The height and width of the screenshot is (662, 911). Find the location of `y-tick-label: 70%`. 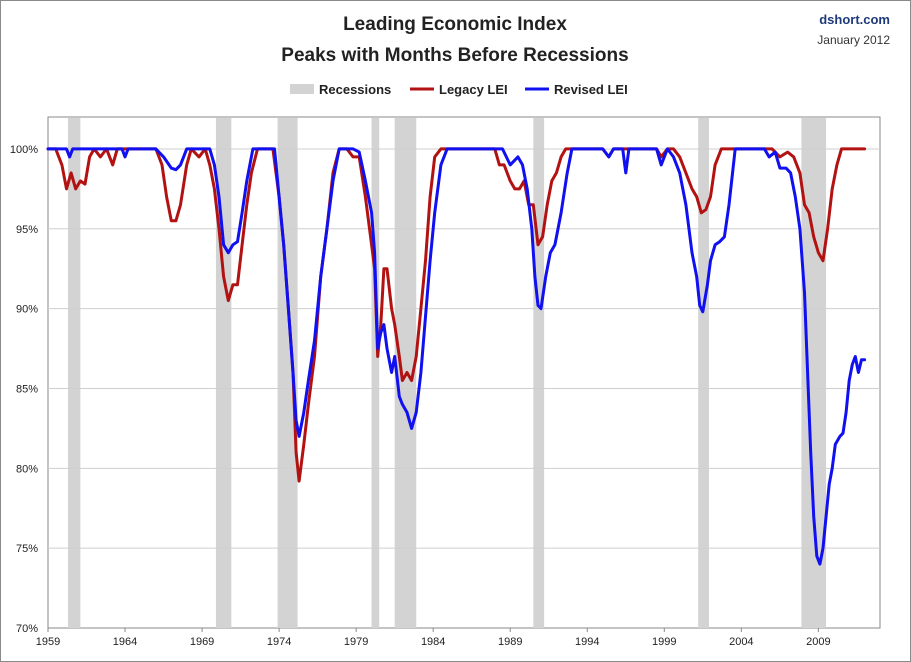

y-tick-label: 70% is located at coordinates (27, 629).